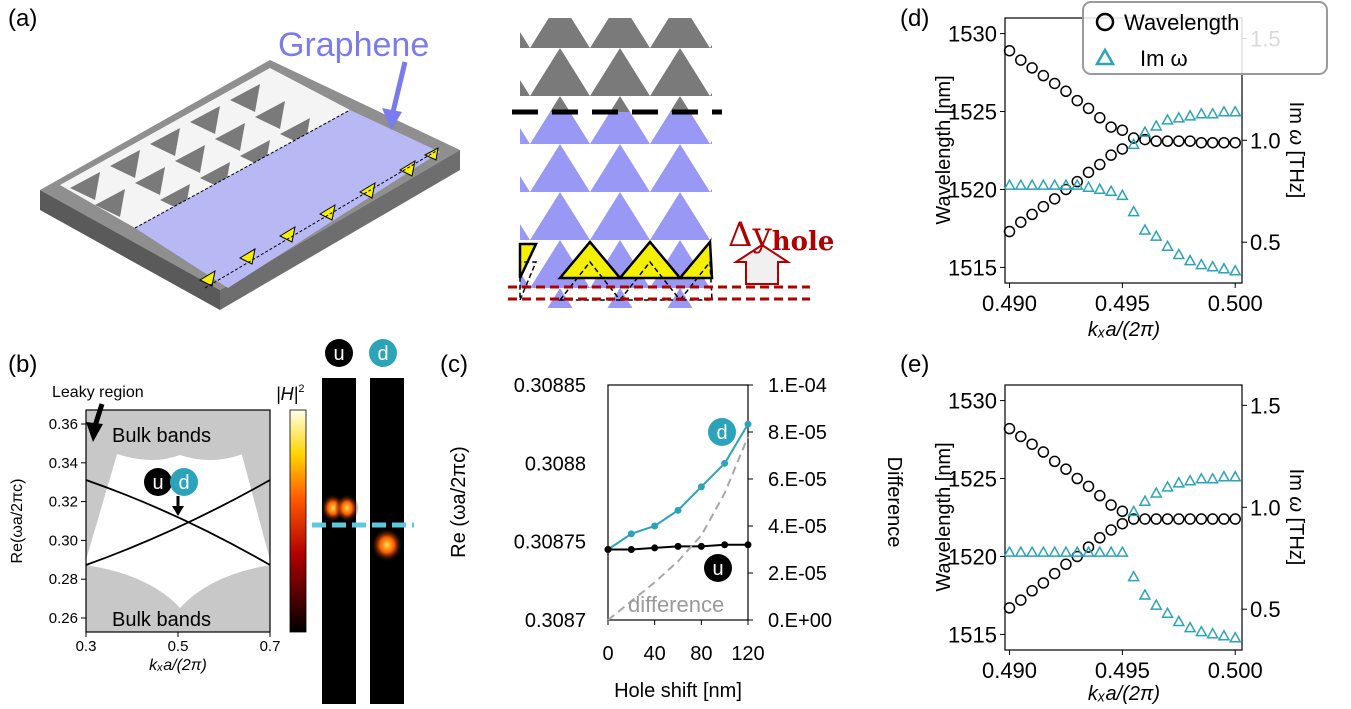  What do you see at coordinates (721, 433) in the screenshot?
I see `c-d-label: d` at bounding box center [721, 433].